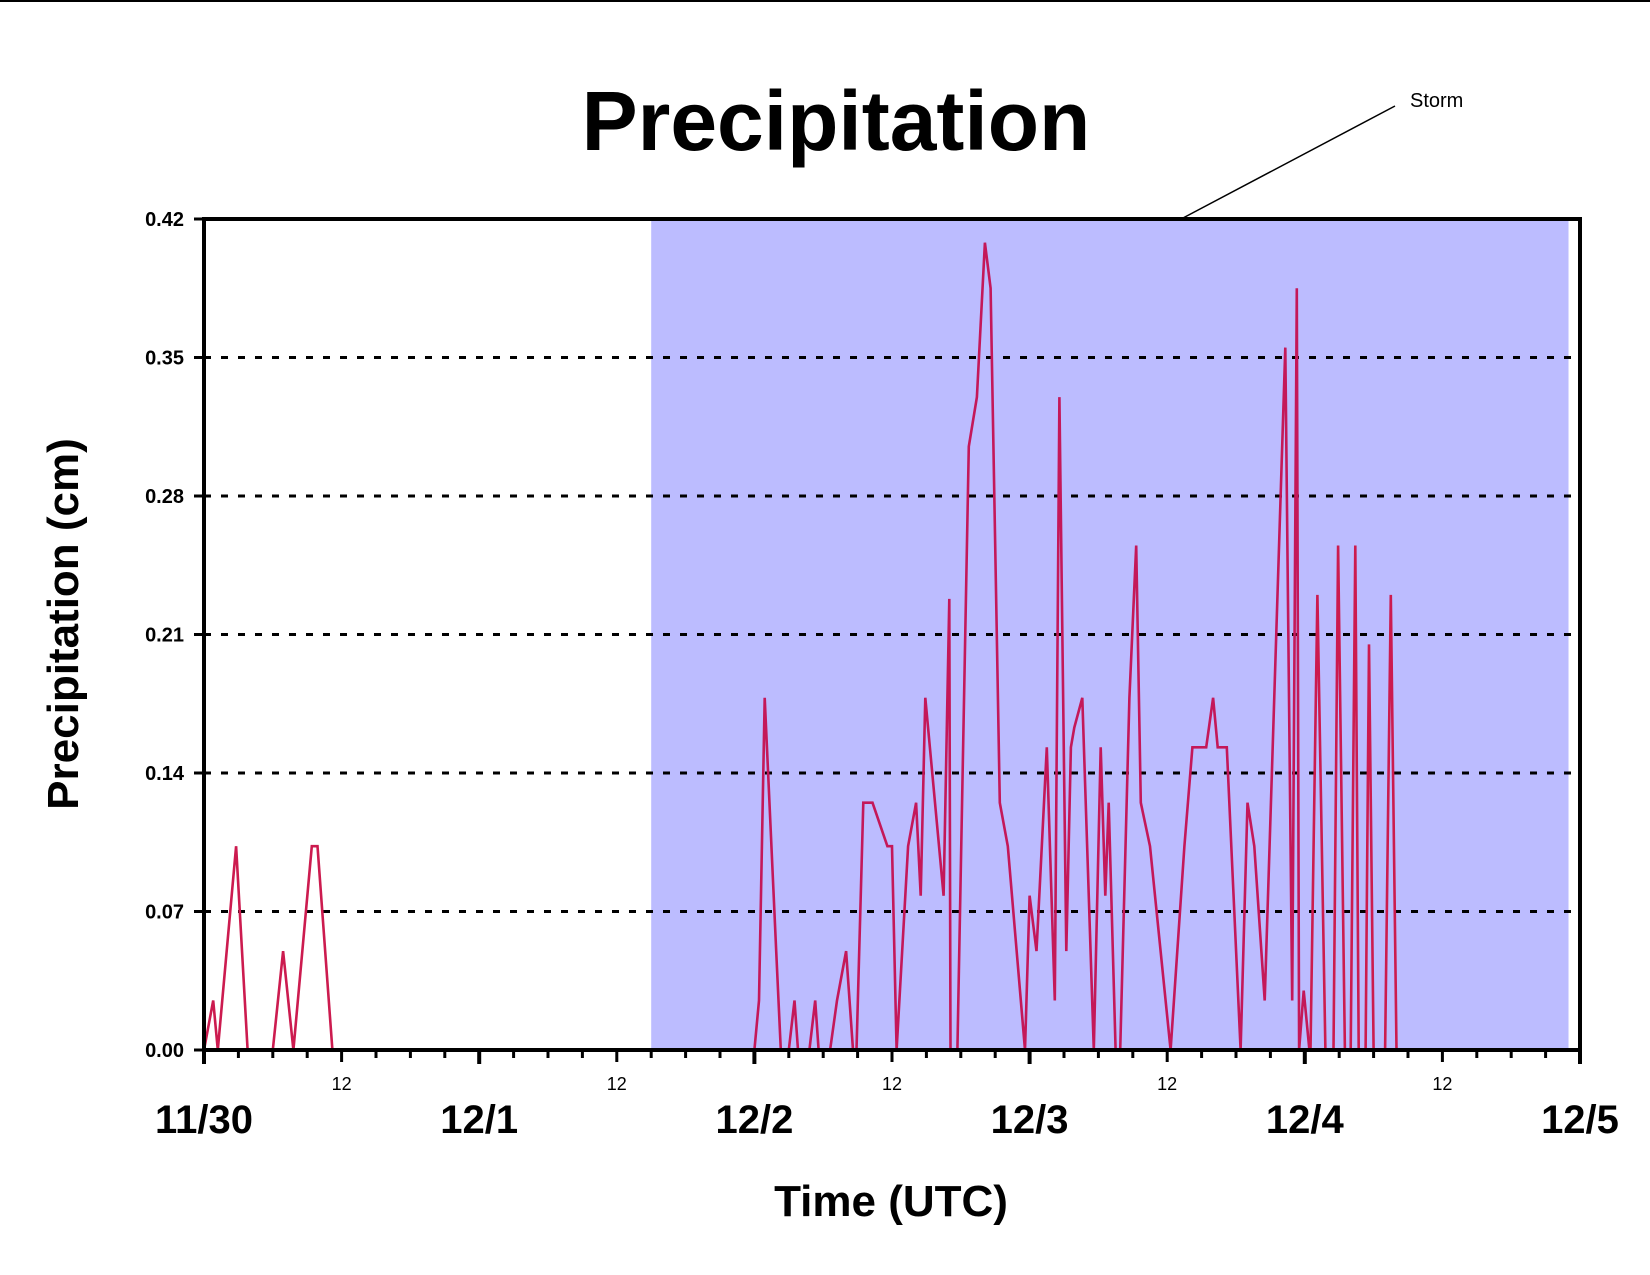 The image size is (1650, 1275). Describe the element at coordinates (164, 497) in the screenshot. I see `y-tick-label: 0.28` at that location.